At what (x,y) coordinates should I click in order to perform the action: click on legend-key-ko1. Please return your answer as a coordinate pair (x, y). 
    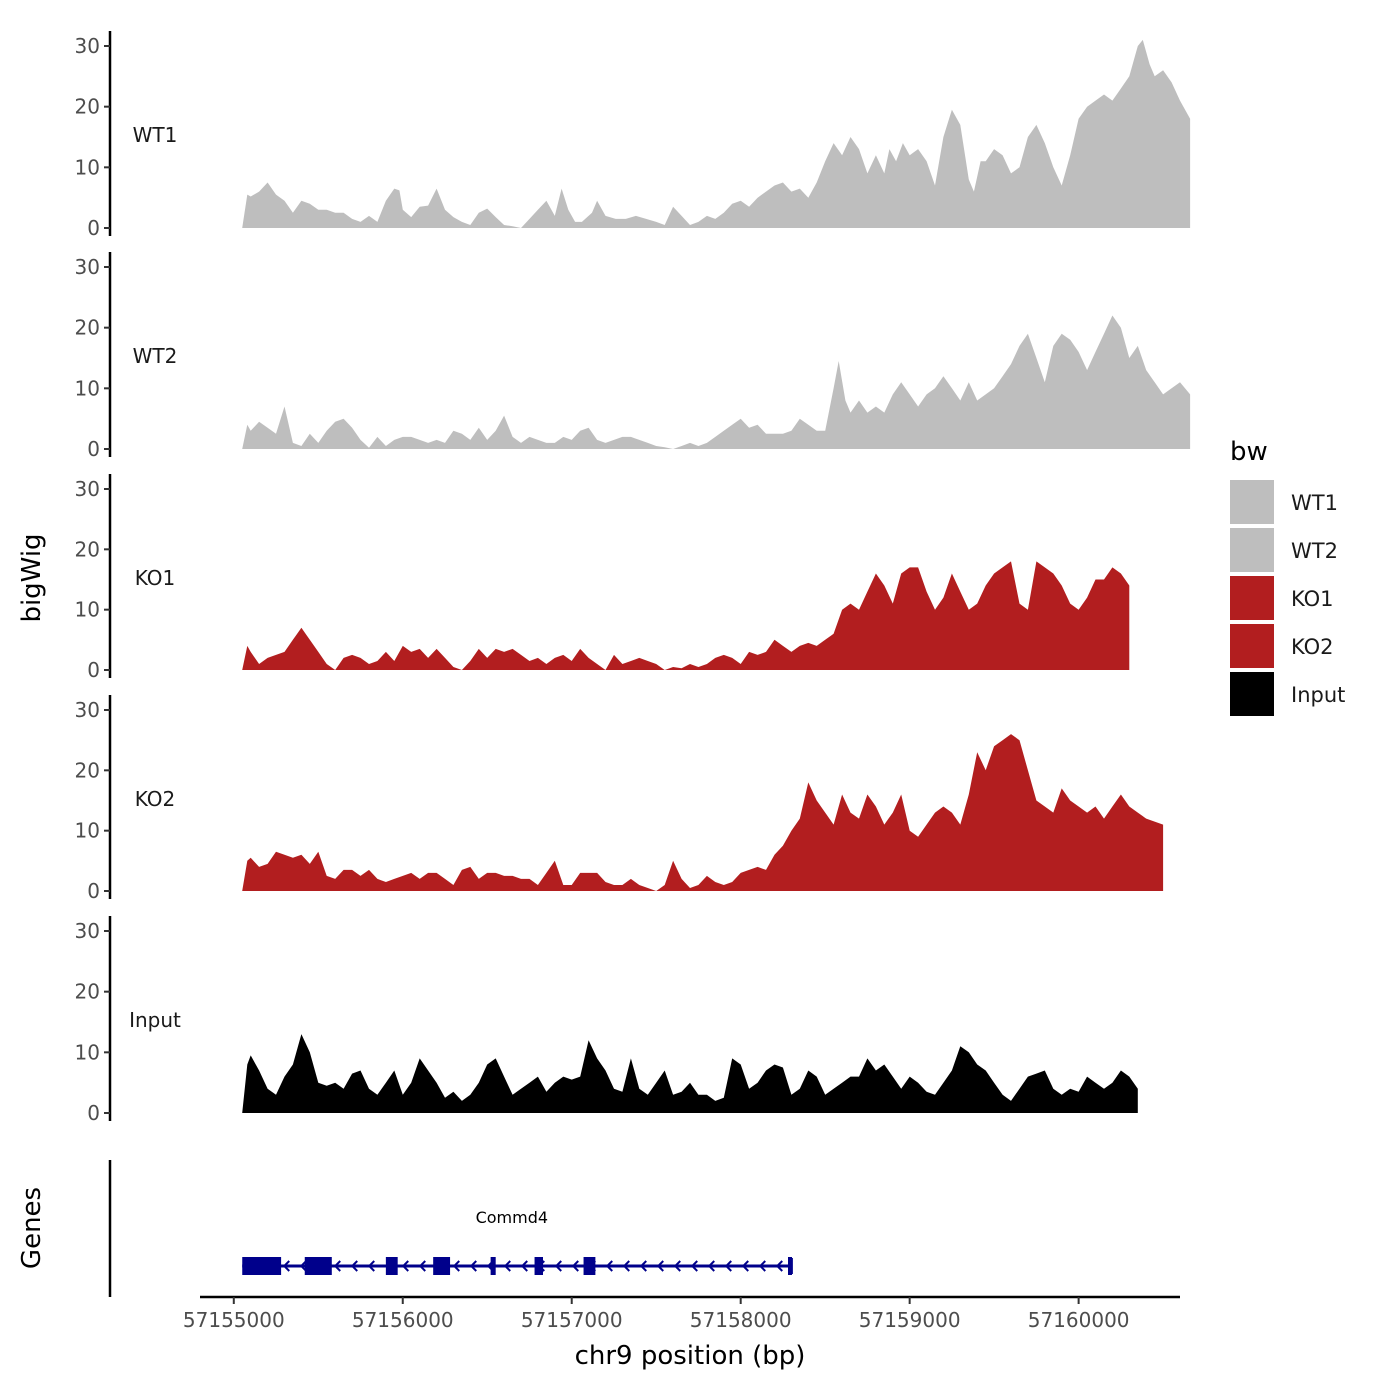
    Looking at the image, I should click on (1252, 598).